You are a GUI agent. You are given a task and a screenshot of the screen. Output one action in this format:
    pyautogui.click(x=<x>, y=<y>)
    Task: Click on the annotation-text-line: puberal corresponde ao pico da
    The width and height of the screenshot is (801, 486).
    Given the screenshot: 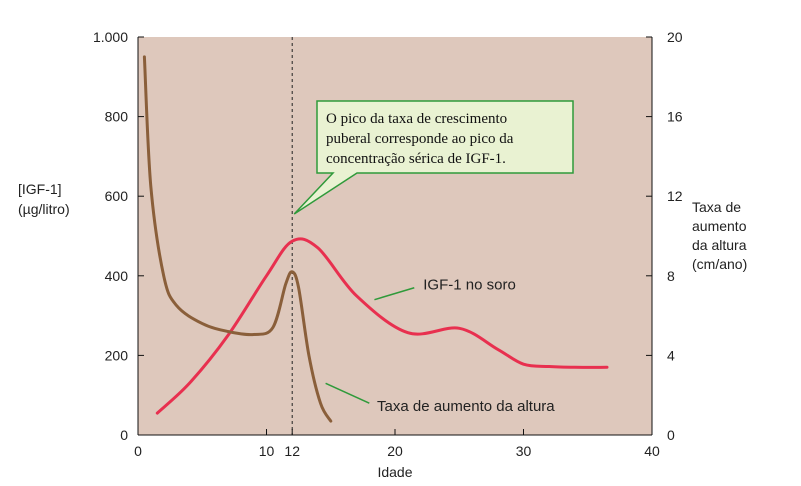 What is the action you would take?
    pyautogui.click(x=420, y=139)
    